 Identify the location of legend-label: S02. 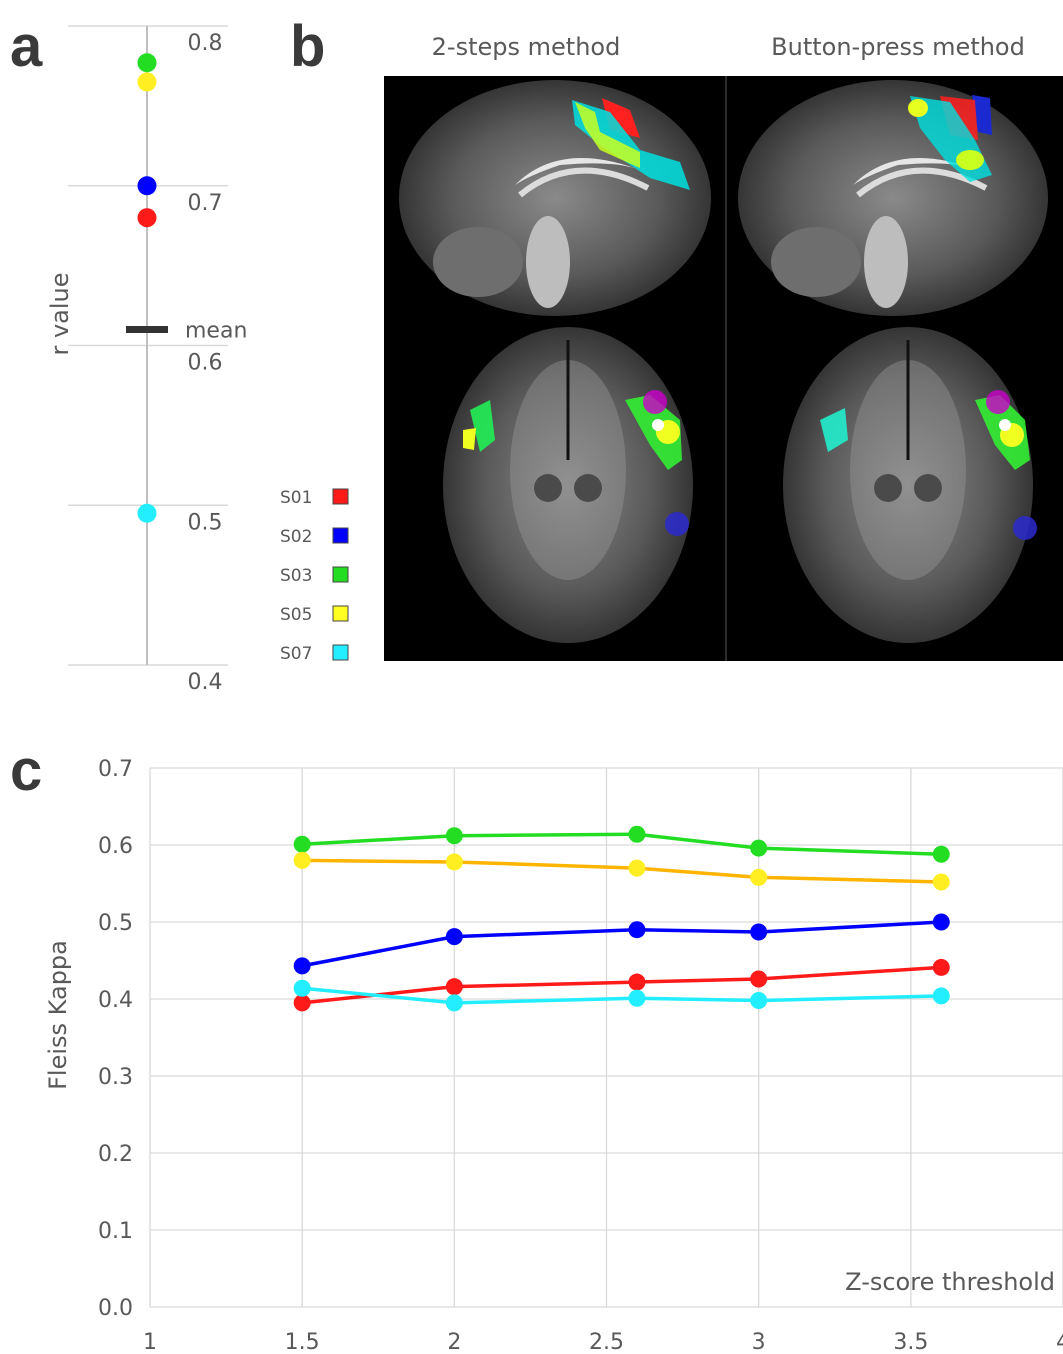
(296, 537).